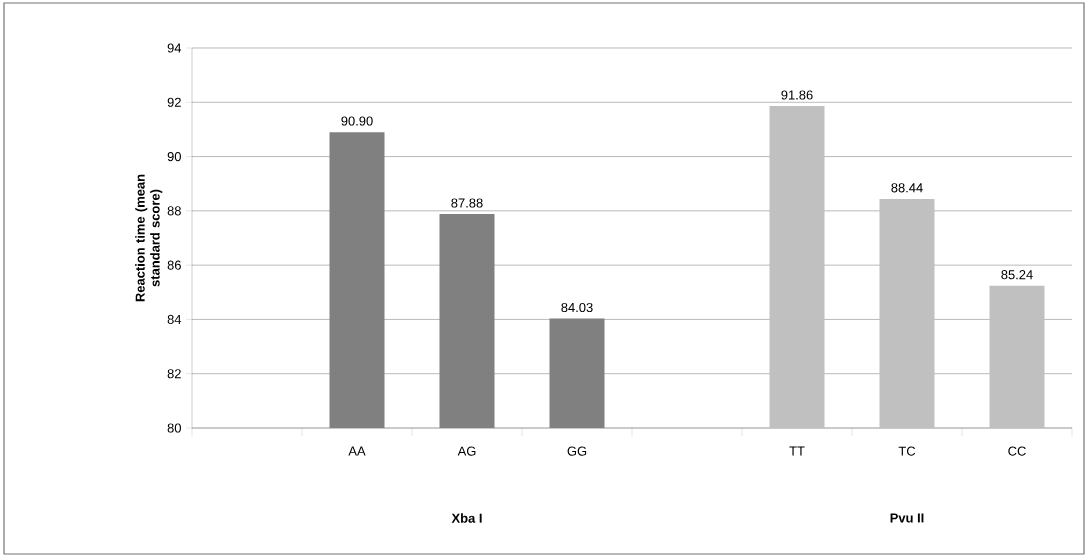 This screenshot has height=557, width=1088. What do you see at coordinates (466, 518) in the screenshot?
I see `text: Xba I` at bounding box center [466, 518].